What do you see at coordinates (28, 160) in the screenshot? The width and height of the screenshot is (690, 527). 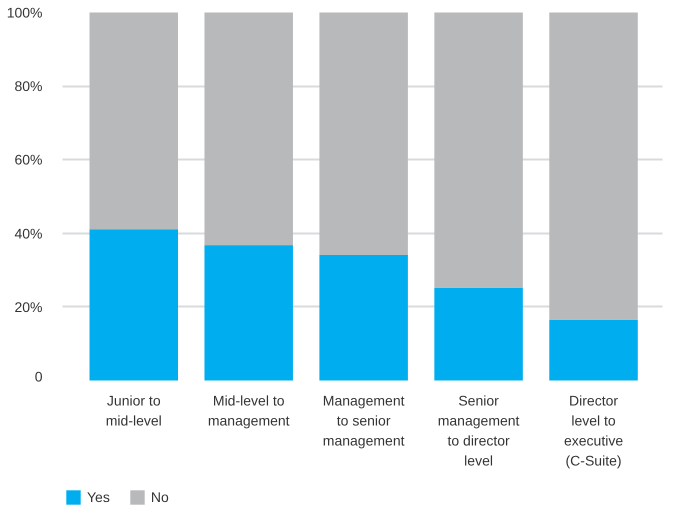 I see `y-tick-label: 60%` at bounding box center [28, 160].